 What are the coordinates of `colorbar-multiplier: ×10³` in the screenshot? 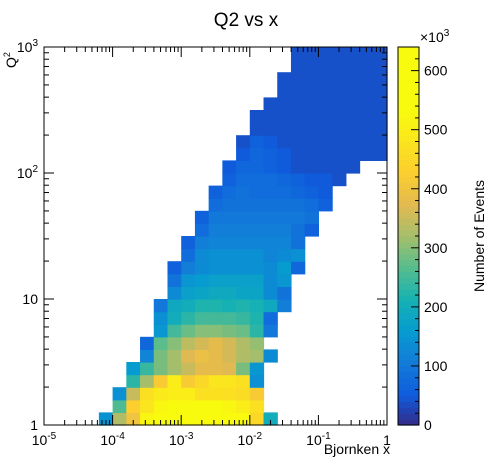 It's located at (435, 36).